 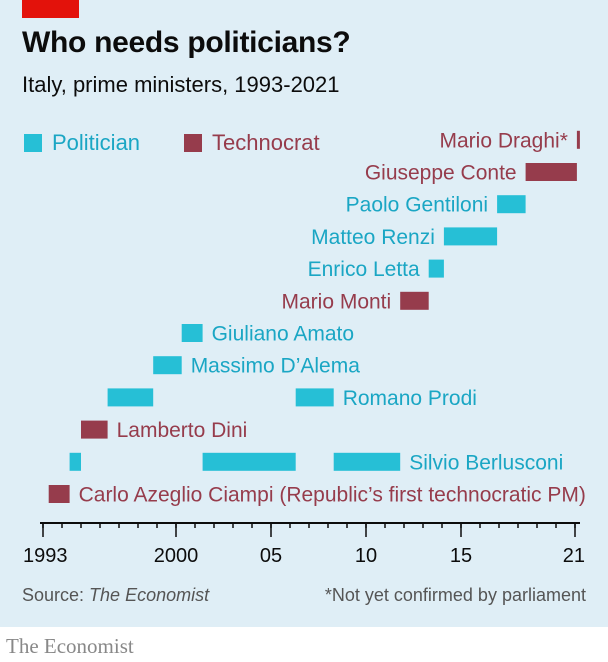 What do you see at coordinates (271, 556) in the screenshot?
I see `x-tick-label-2: 05` at bounding box center [271, 556].